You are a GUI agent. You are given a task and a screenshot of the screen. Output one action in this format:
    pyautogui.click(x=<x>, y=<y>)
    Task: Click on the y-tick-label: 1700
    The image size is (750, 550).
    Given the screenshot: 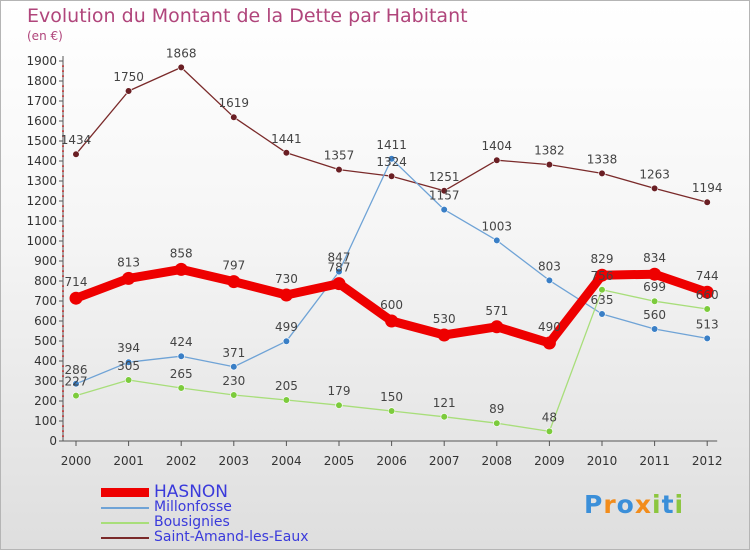 What is the action you would take?
    pyautogui.click(x=41, y=101)
    